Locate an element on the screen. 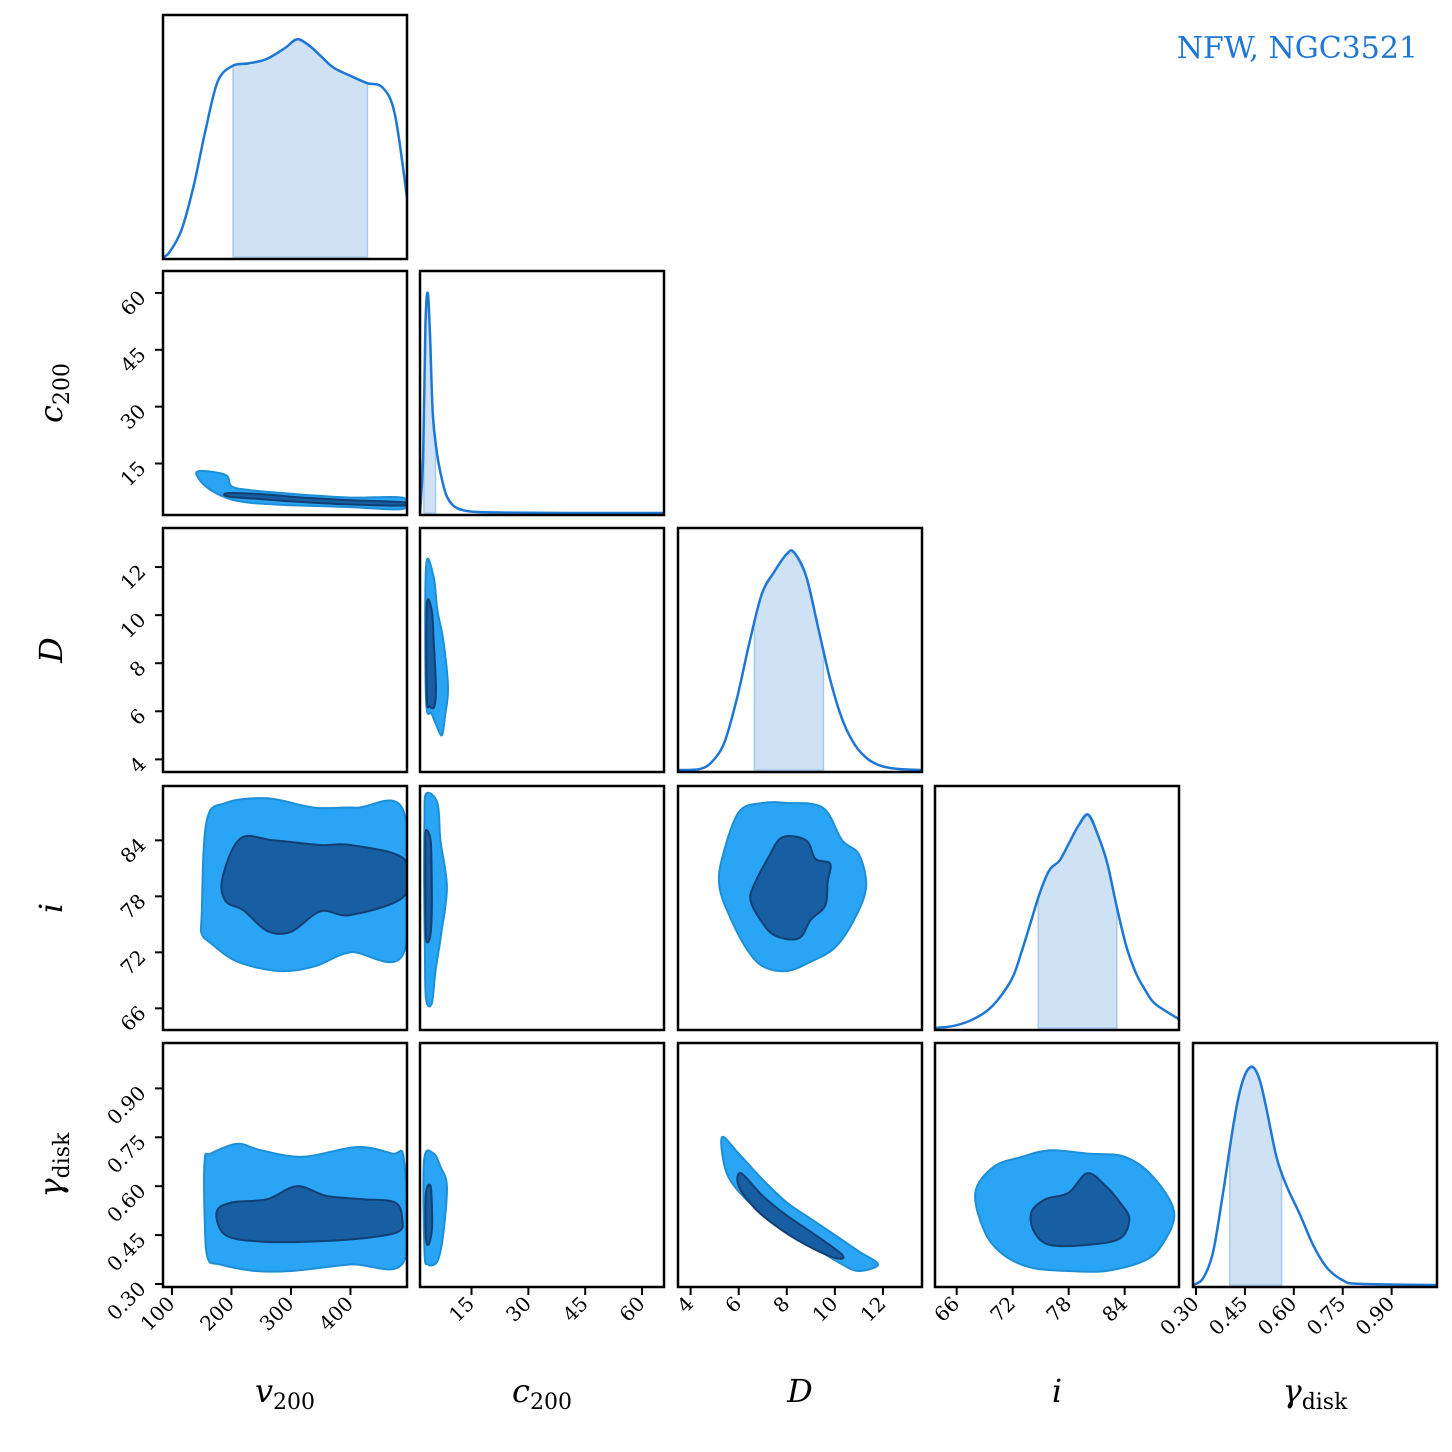 The height and width of the screenshot is (1452, 1452). x-tick-label-i: 66 is located at coordinates (946, 1309).